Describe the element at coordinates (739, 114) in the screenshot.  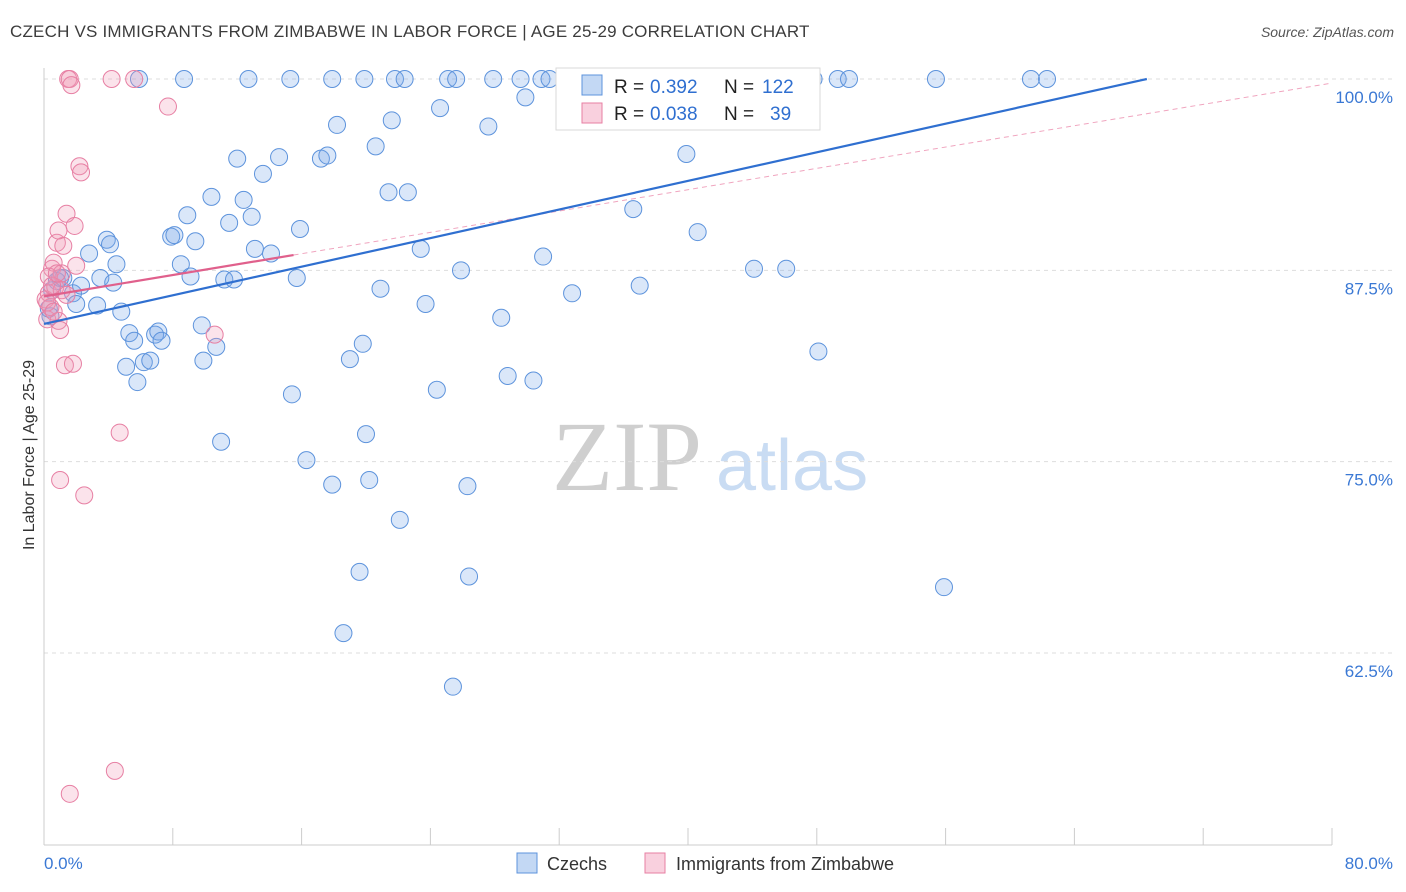
I see `stats-n-label-zimbabwe: N =` at that location.